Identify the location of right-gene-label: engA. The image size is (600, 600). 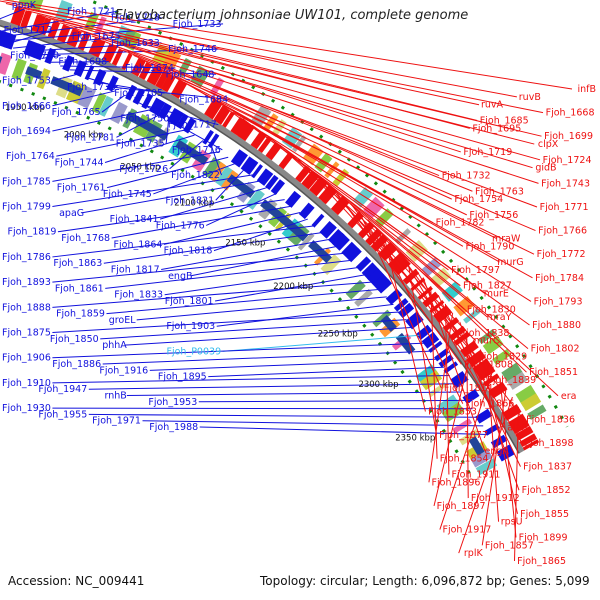
(496, 451).